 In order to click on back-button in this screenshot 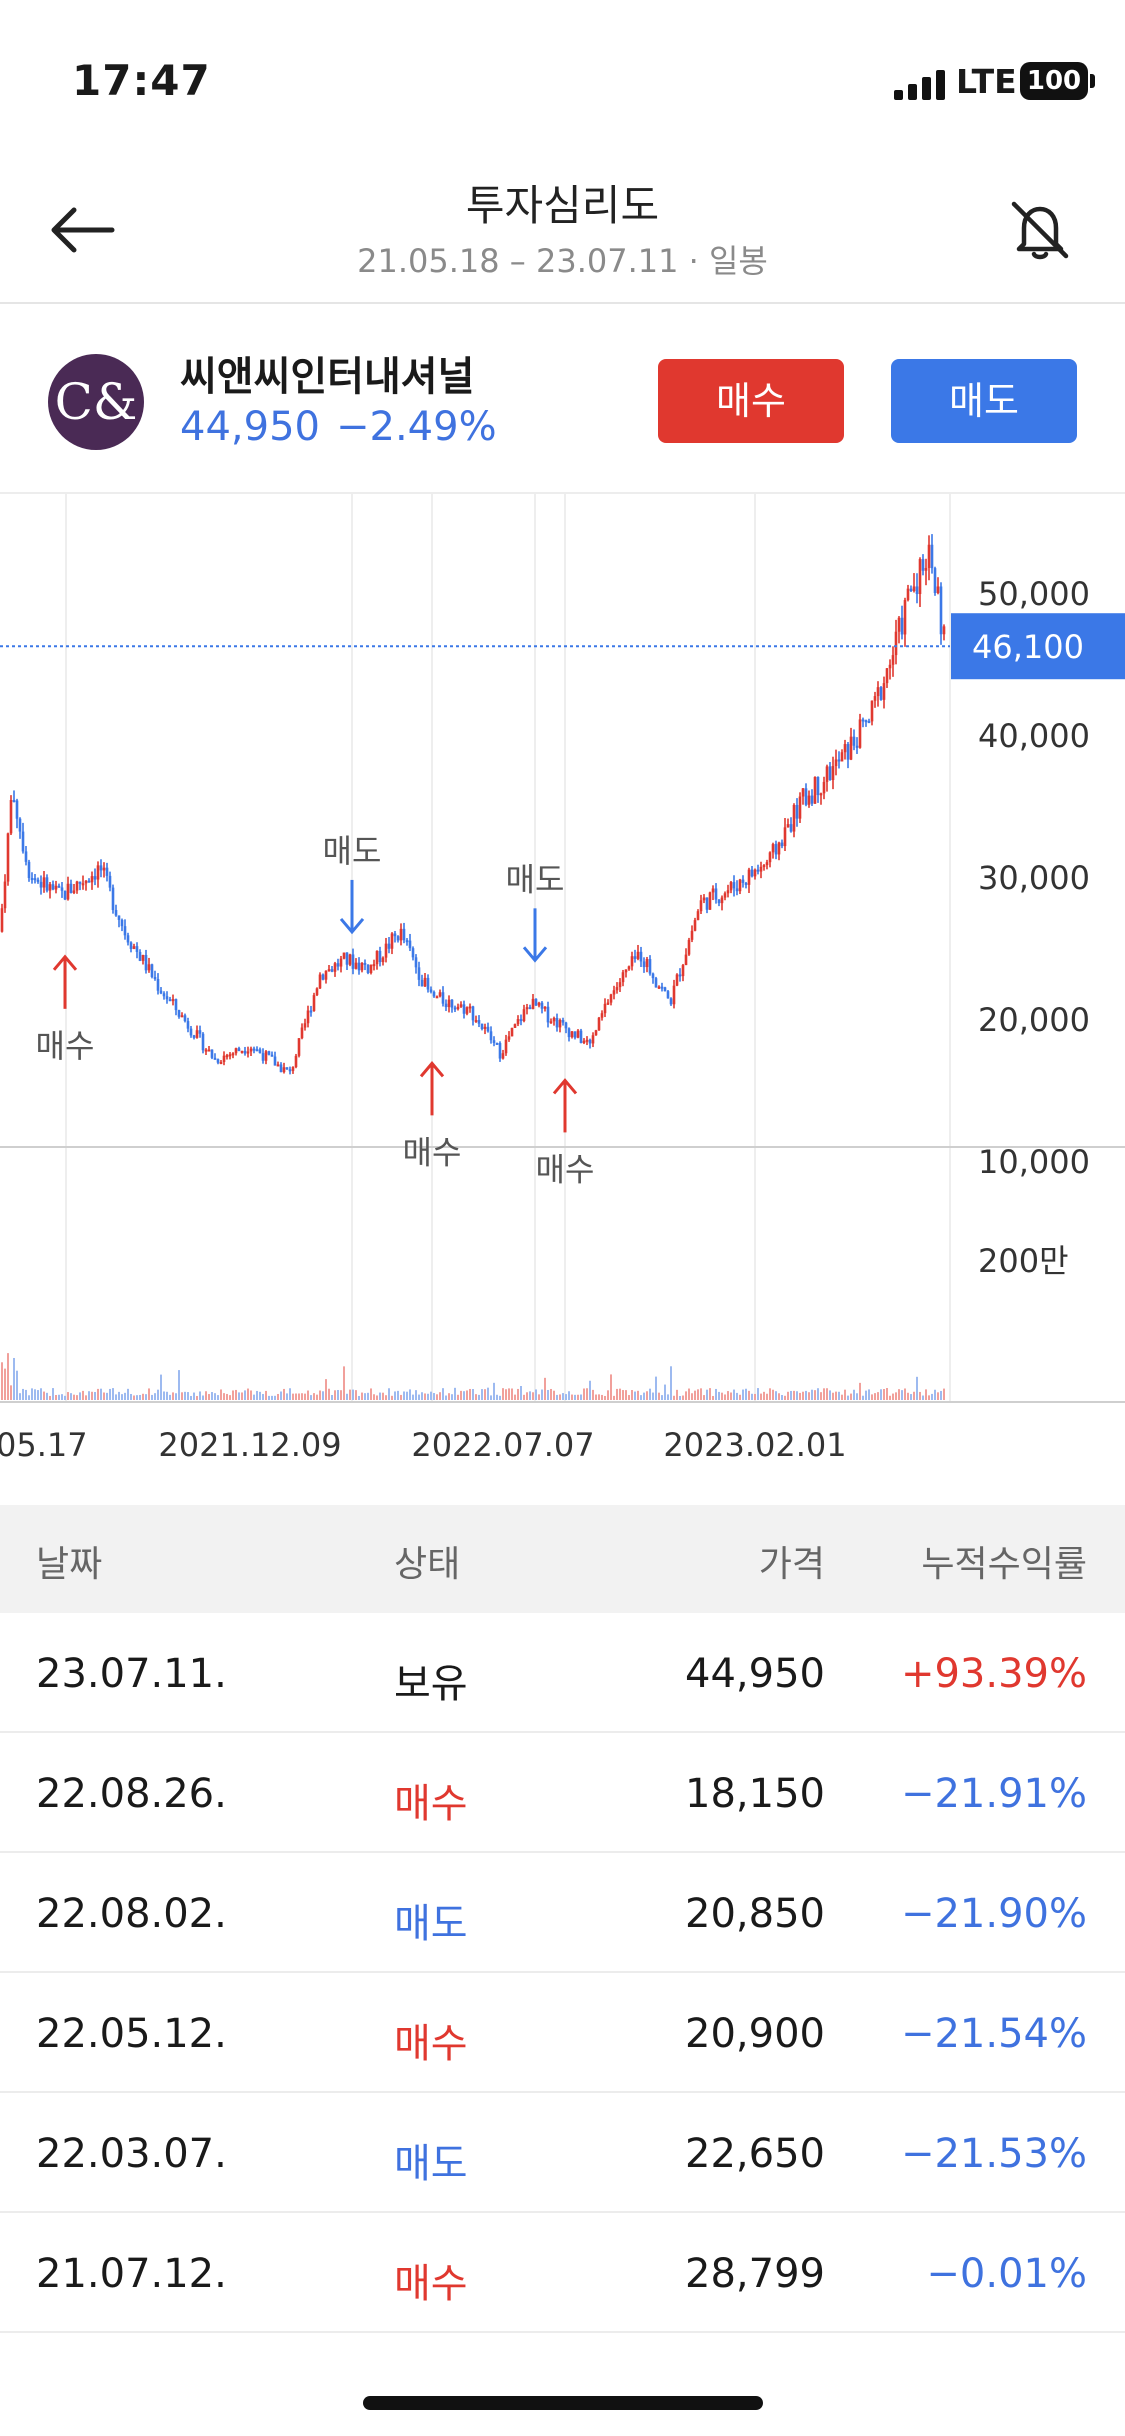, I will do `click(80, 230)`.